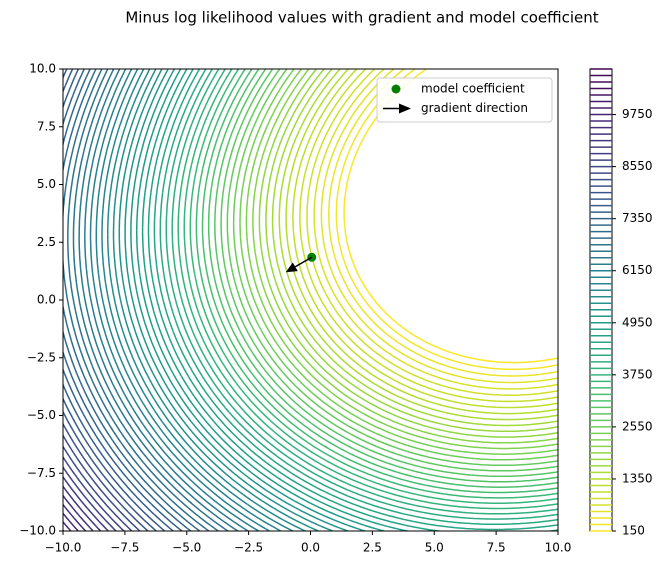 The width and height of the screenshot is (667, 565). Describe the element at coordinates (637, 322) in the screenshot. I see `colorbar-tick-label: 4950` at that location.